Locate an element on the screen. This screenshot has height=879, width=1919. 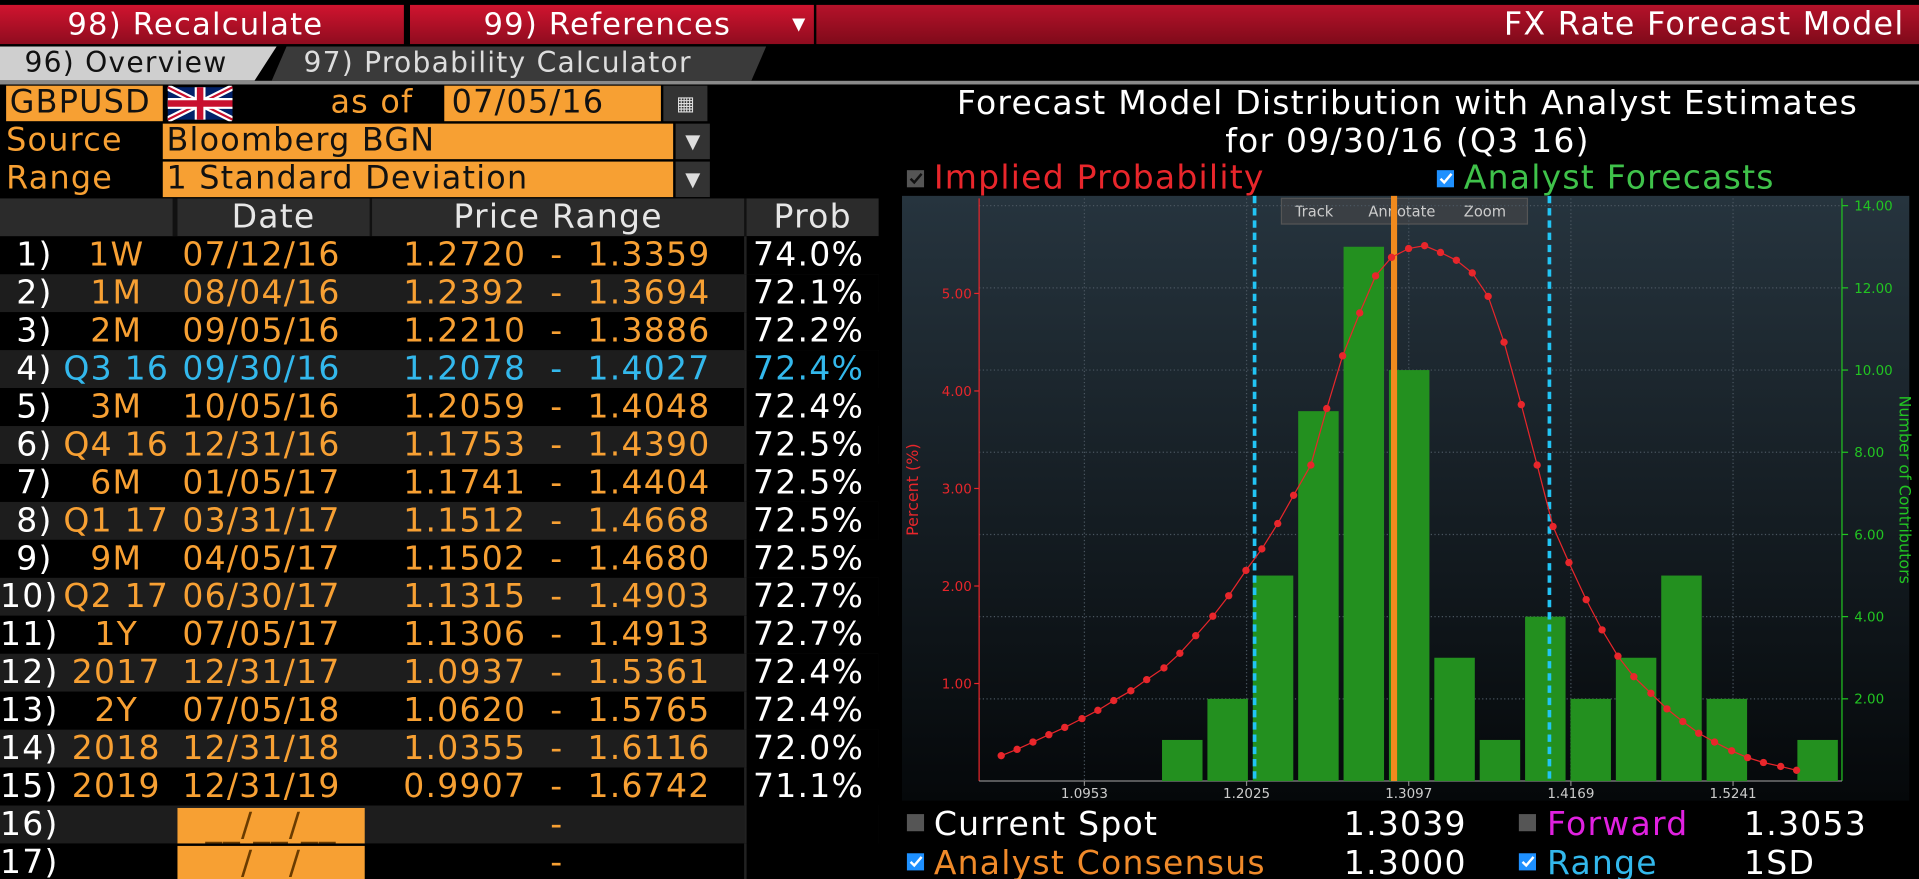
row-number: 9) is located at coordinates (34, 558).